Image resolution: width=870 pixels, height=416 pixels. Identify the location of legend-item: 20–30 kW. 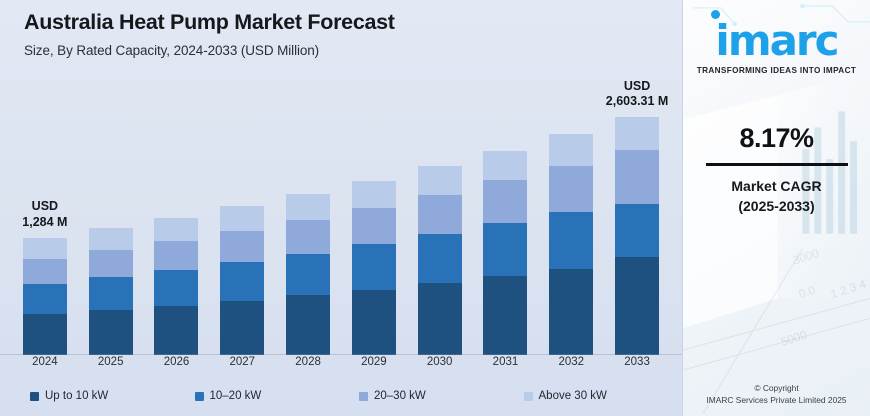
(423, 396).